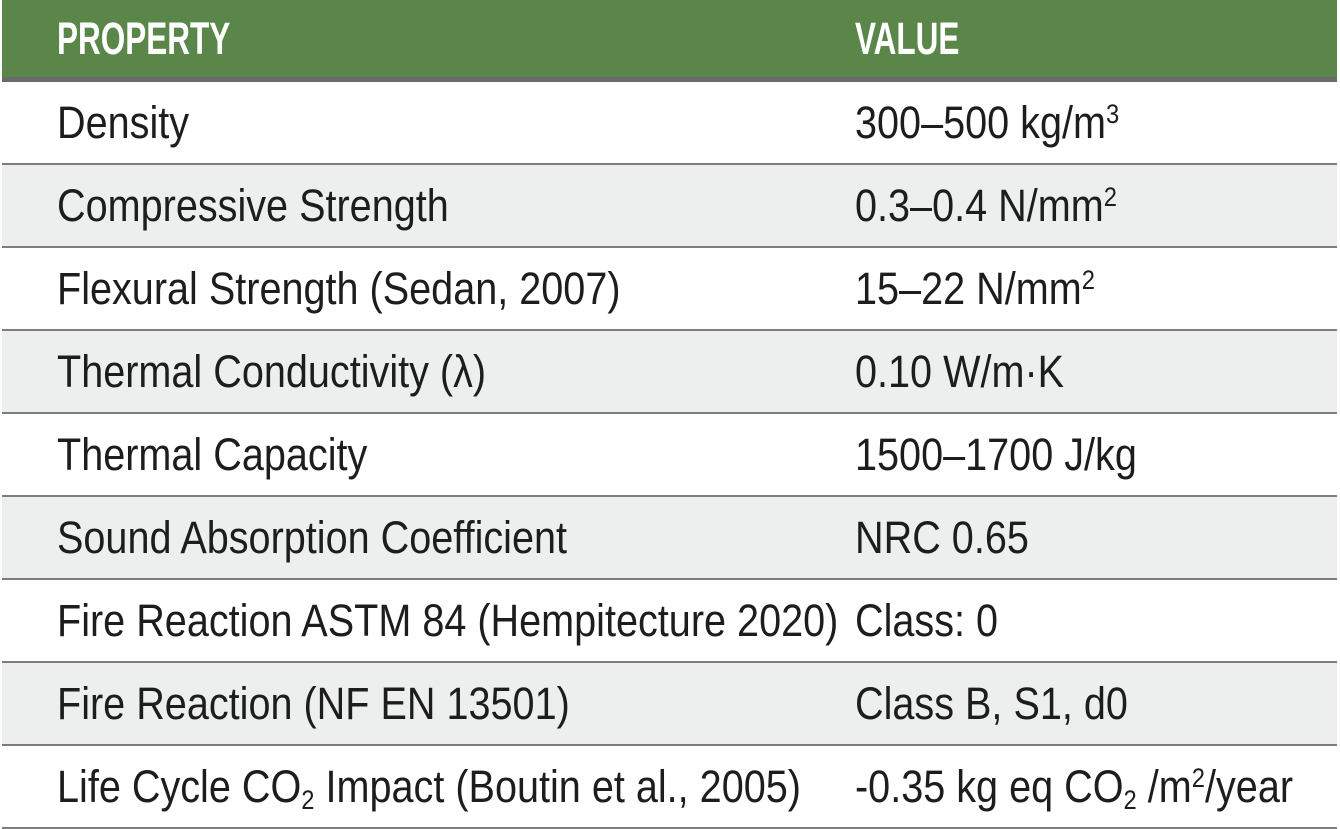 The image size is (1340, 829). What do you see at coordinates (1096, 621) in the screenshot?
I see `value-cell: Class: 0` at bounding box center [1096, 621].